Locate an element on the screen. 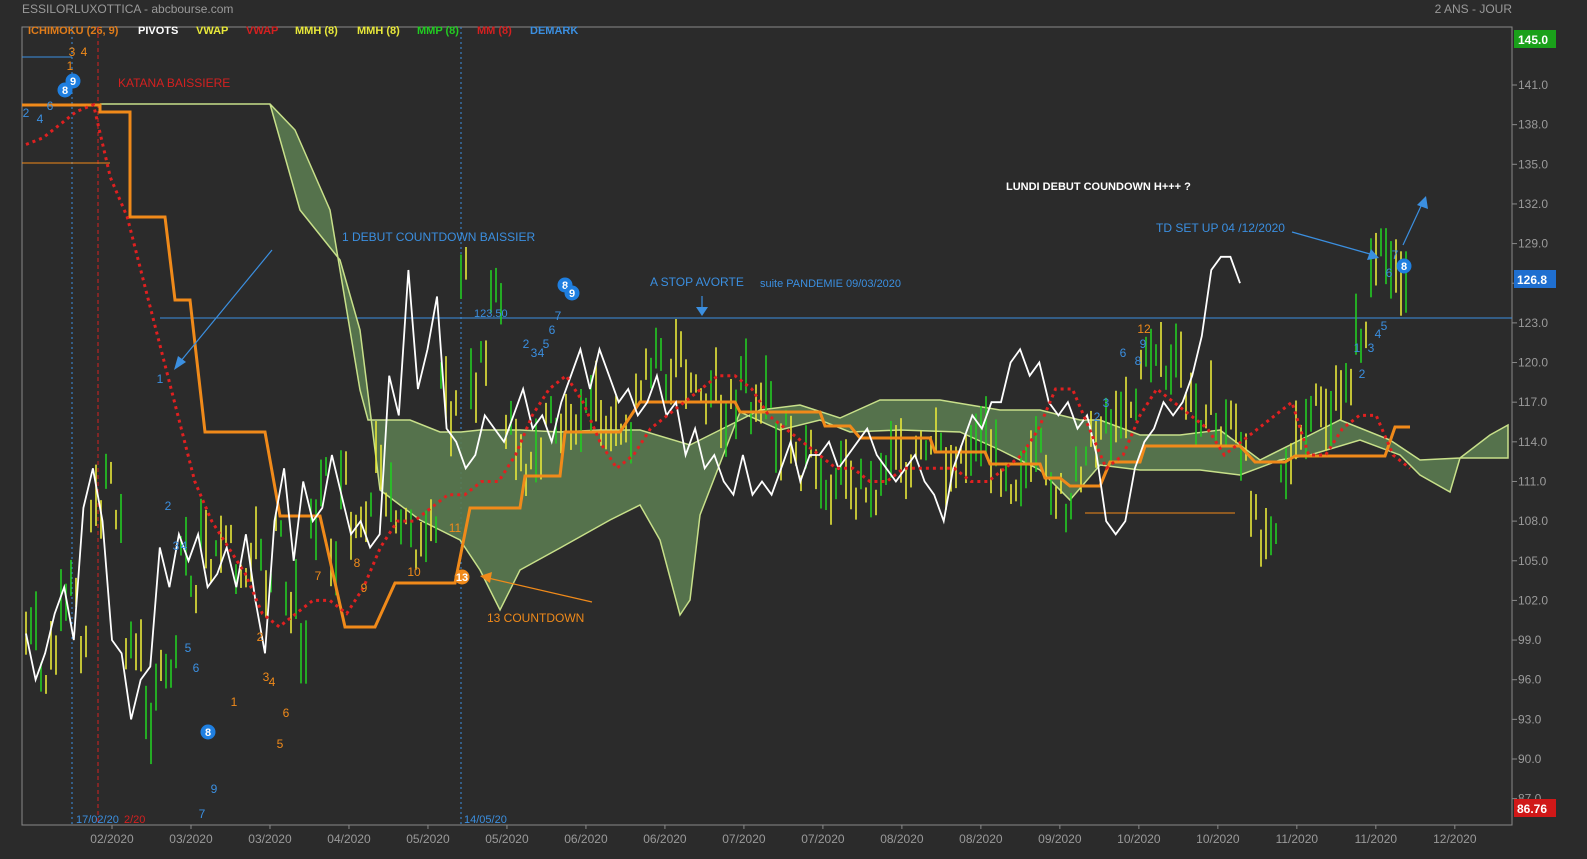  legend-item: DEMARK is located at coordinates (554, 31).